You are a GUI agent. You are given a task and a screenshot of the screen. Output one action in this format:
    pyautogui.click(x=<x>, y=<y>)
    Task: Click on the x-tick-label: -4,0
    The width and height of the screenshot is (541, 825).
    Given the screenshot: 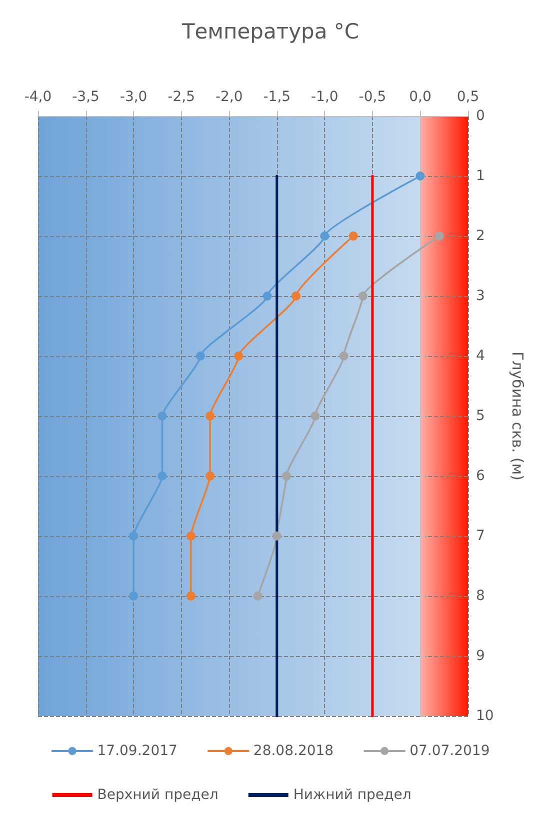 What is the action you would take?
    pyautogui.click(x=38, y=97)
    